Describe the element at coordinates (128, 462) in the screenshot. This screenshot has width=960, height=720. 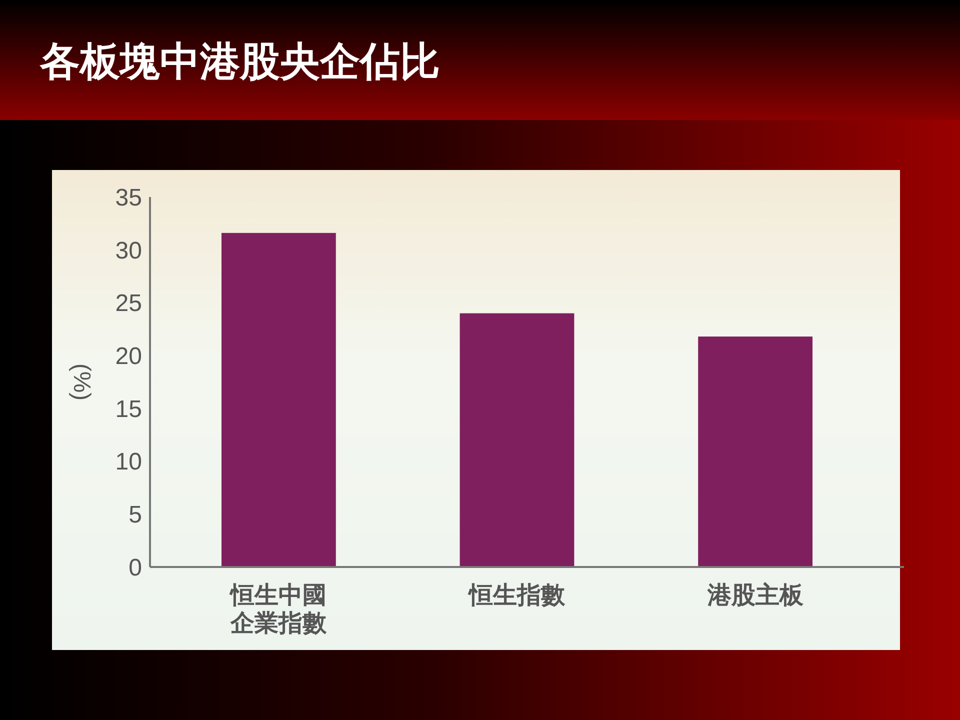
I see `y-tick-label: 10` at that location.